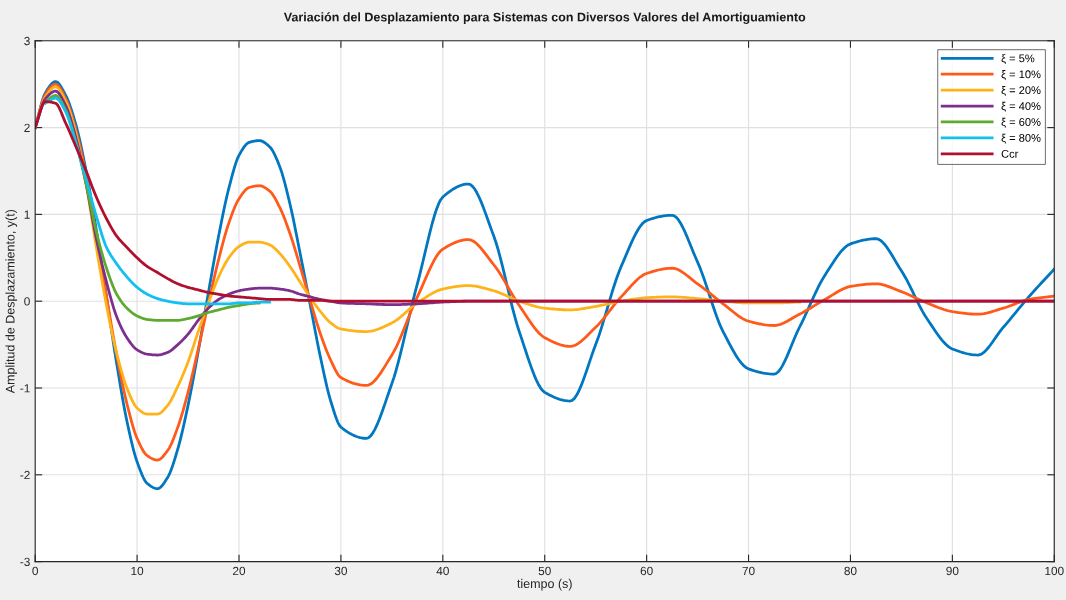 This screenshot has height=600, width=1066. Describe the element at coordinates (35, 571) in the screenshot. I see `x-tick-label: 0` at that location.